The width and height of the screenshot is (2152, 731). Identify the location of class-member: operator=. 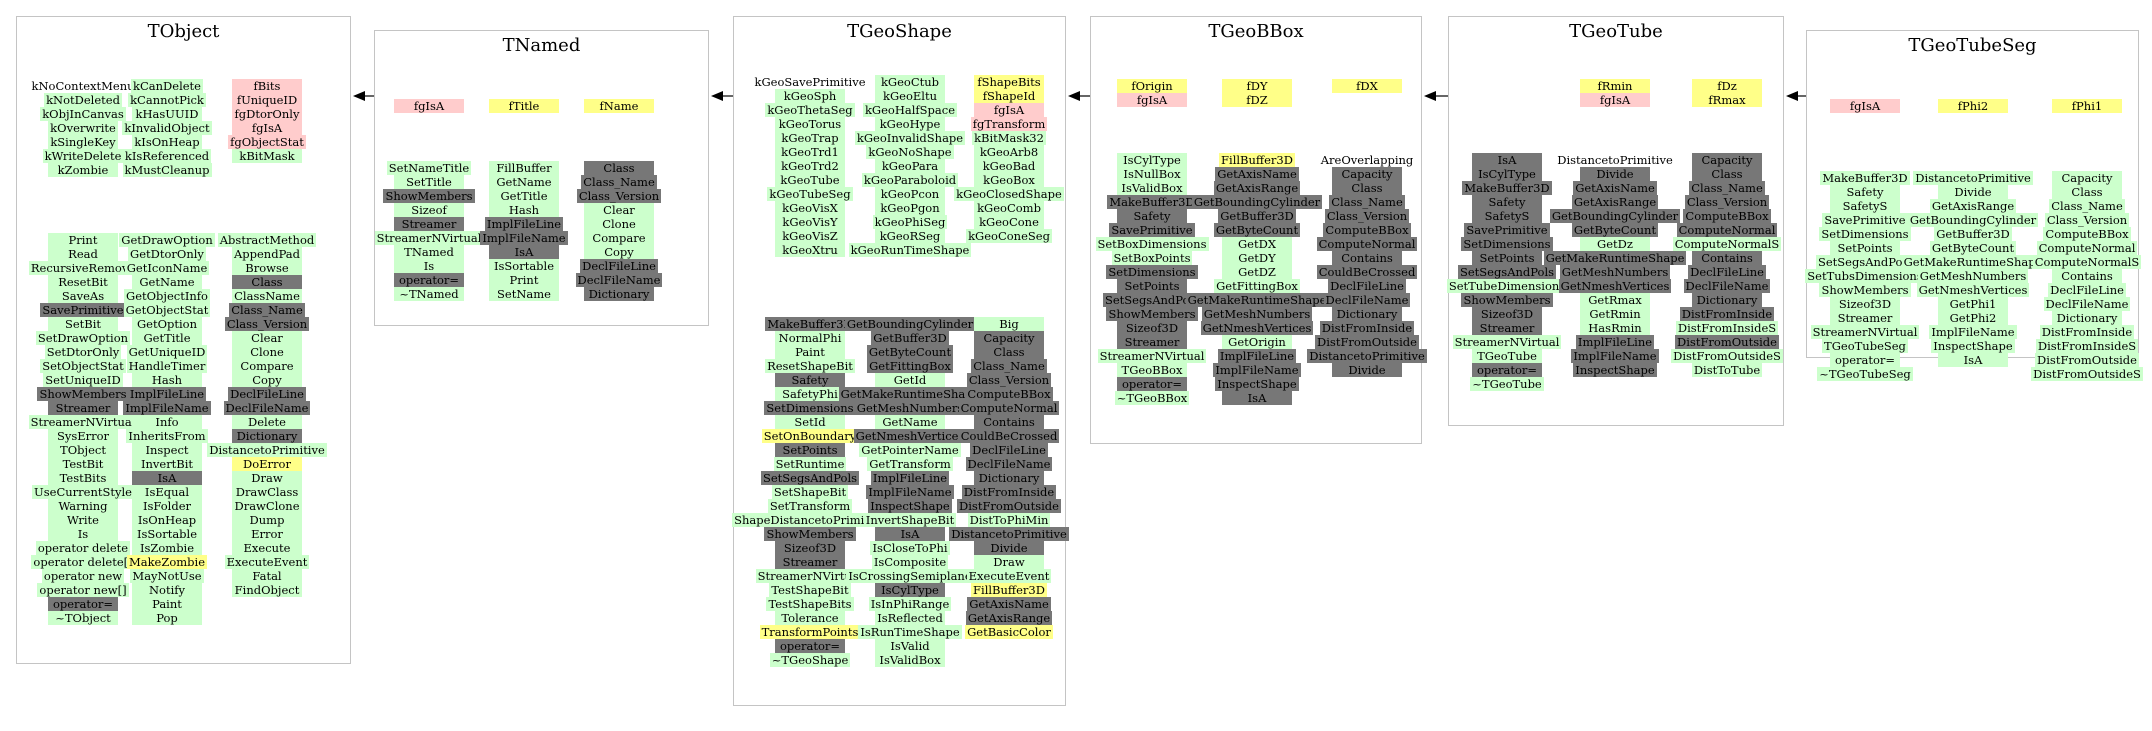
(1152, 384).